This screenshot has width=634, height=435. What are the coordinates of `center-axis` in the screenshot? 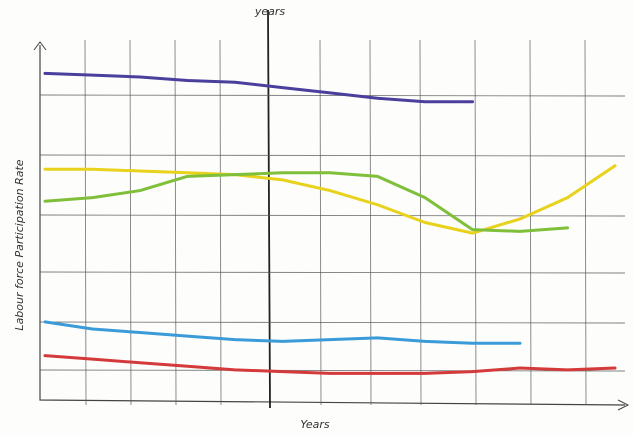 It's located at (269, 209).